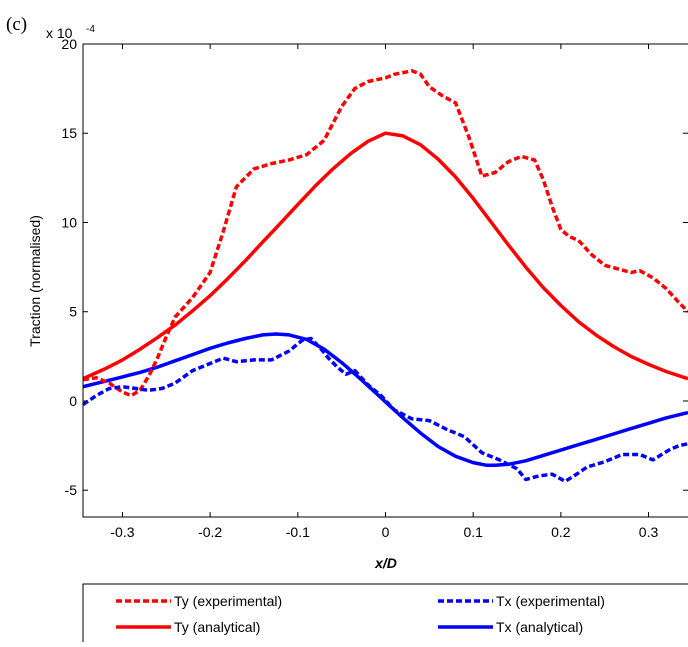 This screenshot has width=688, height=647. I want to click on x-tick-label: -0.1, so click(298, 532).